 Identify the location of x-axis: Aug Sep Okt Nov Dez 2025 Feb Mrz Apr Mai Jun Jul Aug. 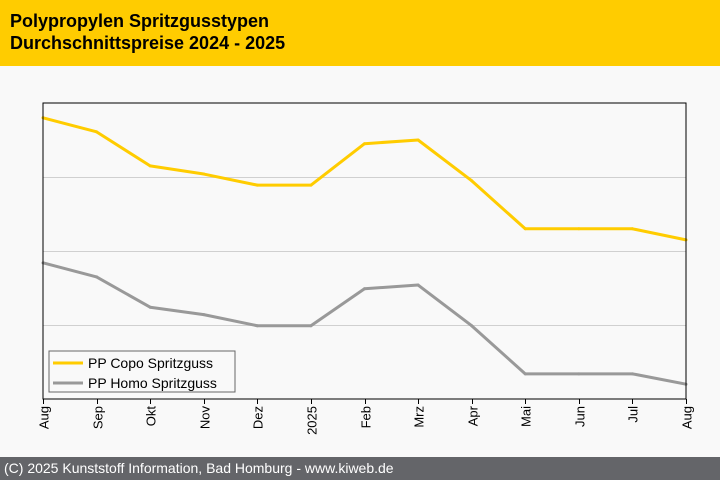
(366, 417).